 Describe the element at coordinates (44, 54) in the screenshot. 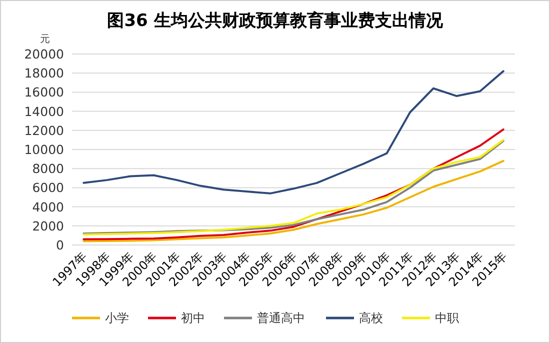

I see `y-tick-label: 20000` at that location.